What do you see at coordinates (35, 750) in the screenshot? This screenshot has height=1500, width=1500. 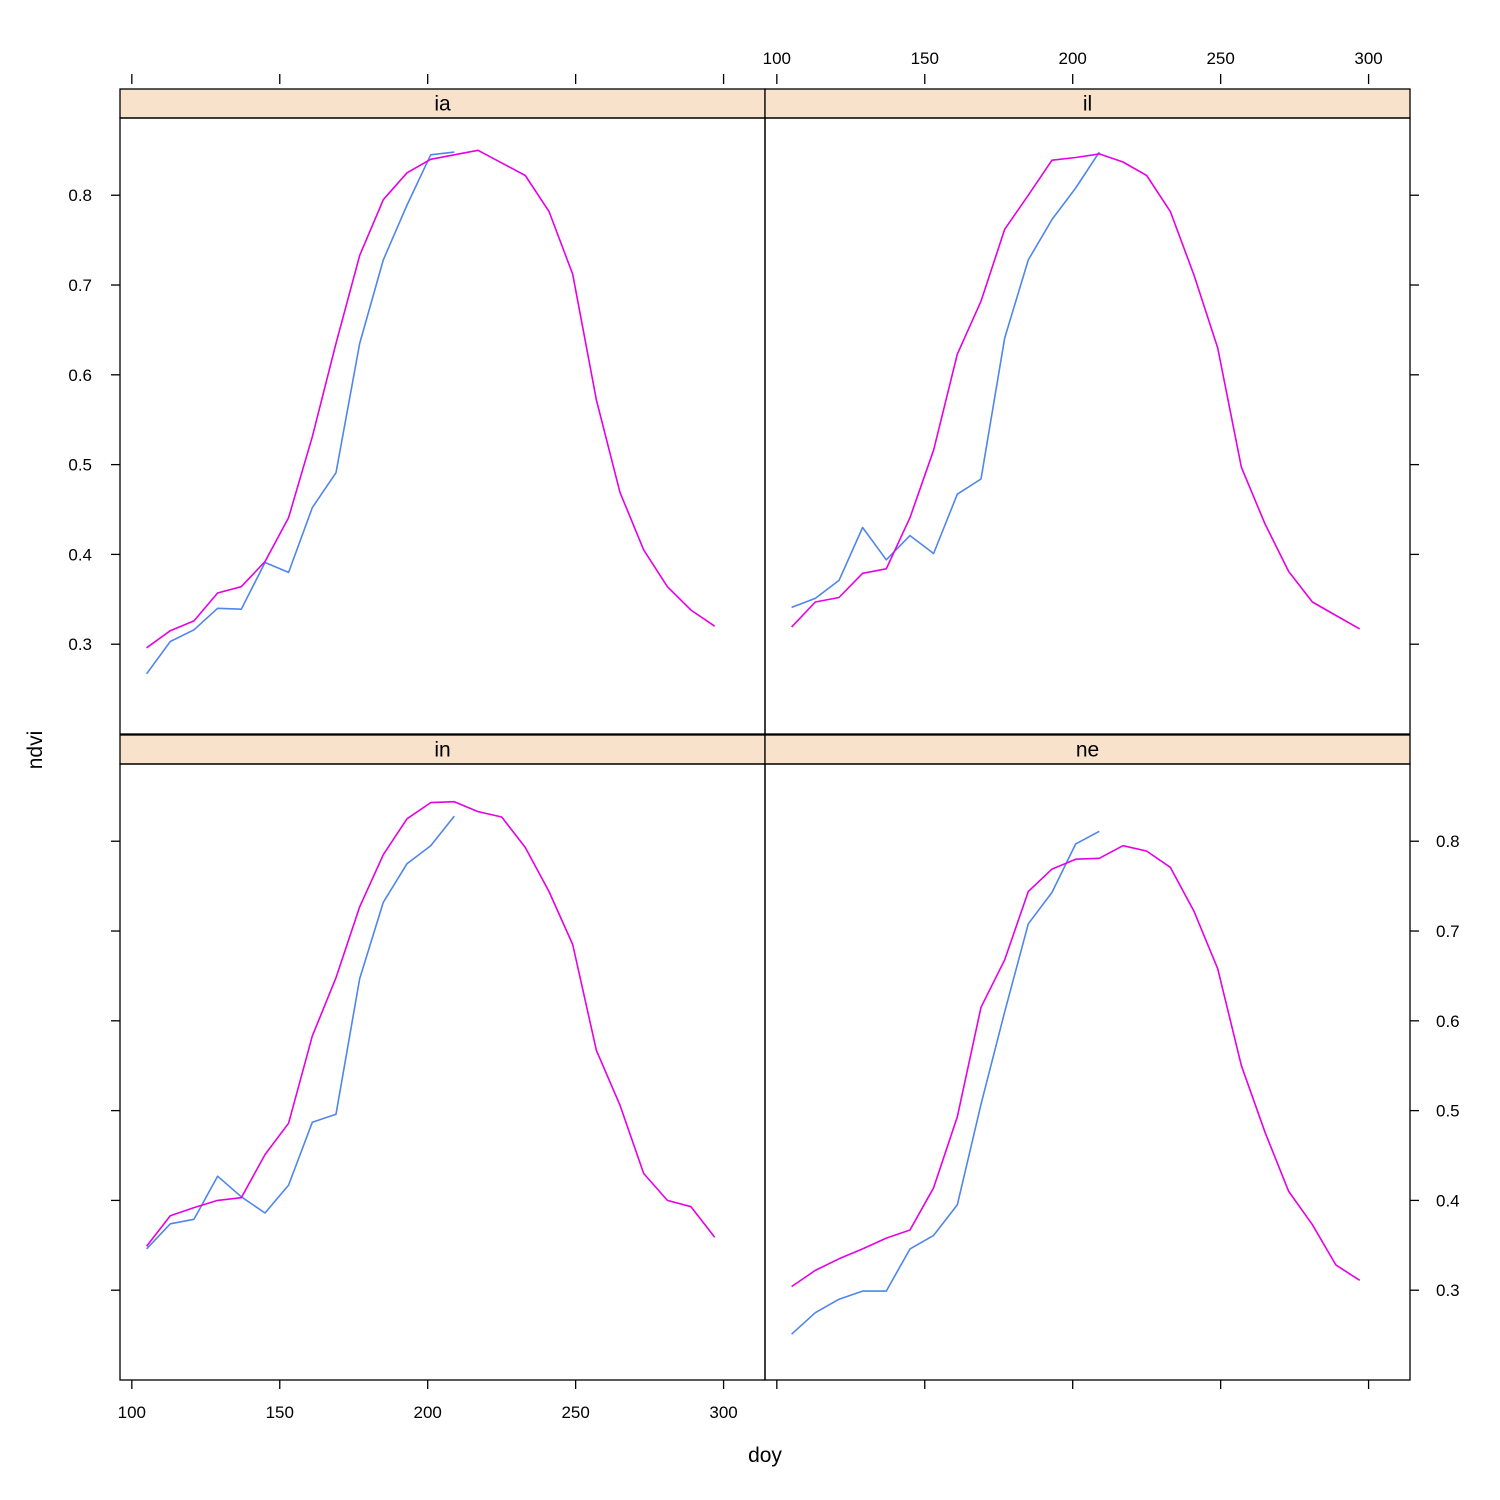 I see `y-axis-label: ndvi` at bounding box center [35, 750].